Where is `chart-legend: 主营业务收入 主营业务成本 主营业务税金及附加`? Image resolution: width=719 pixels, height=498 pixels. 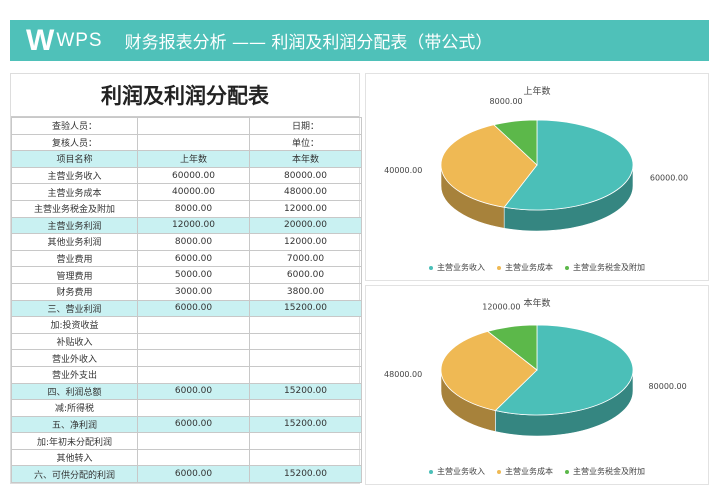 chart-legend: 主营业务收入 主营业务成本 主营业务税金及附加 is located at coordinates (537, 471).